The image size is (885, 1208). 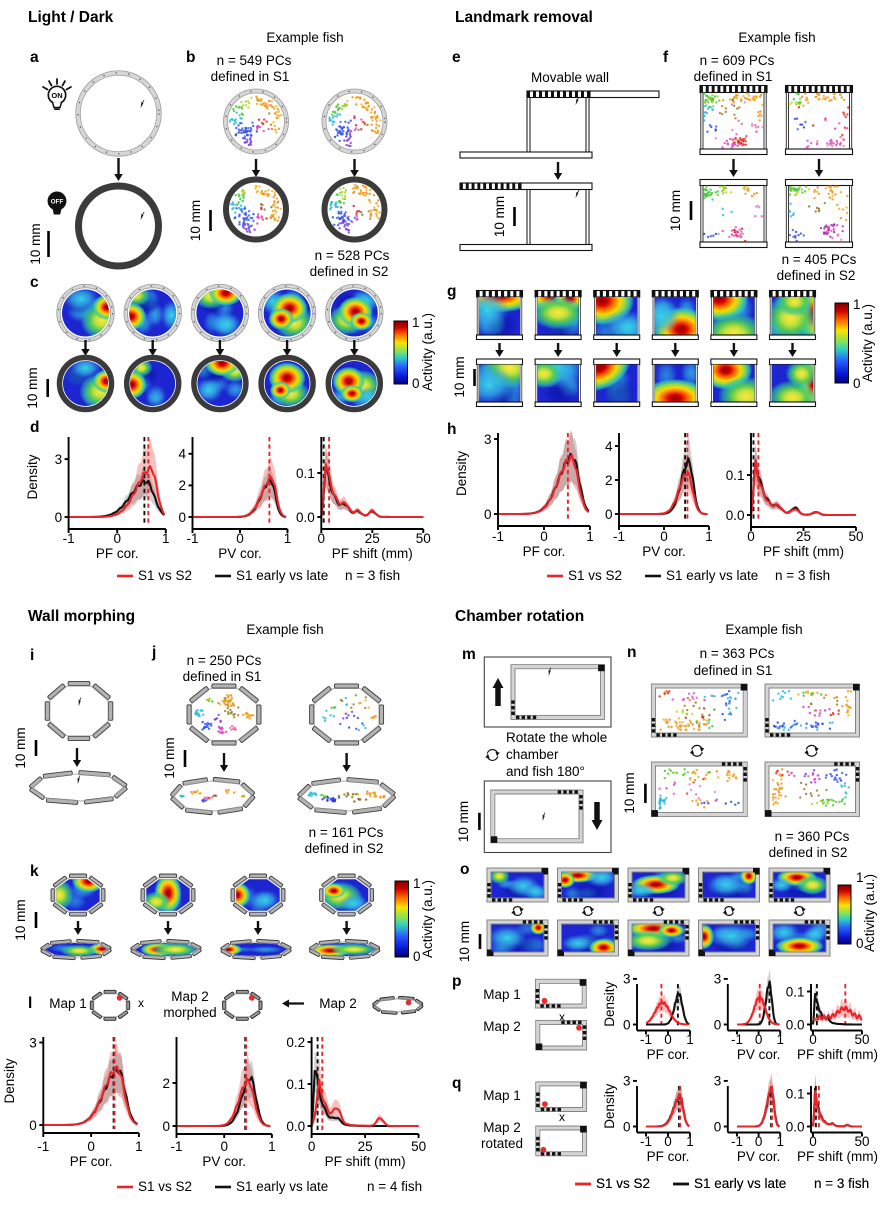 I want to click on svg-text: g, so click(x=451, y=291).